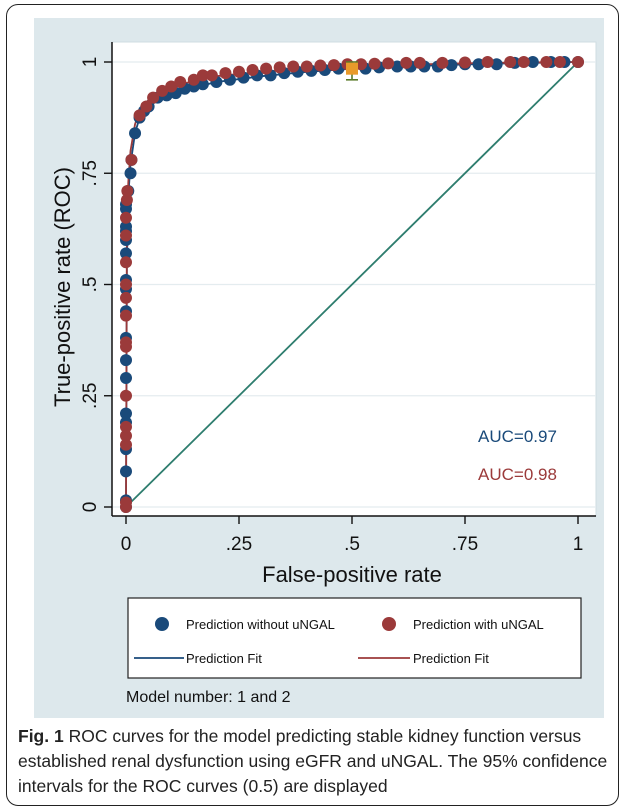 Image resolution: width=627 pixels, height=810 pixels. What do you see at coordinates (90, 285) in the screenshot?
I see `y-tick-label-2: .5` at bounding box center [90, 285].